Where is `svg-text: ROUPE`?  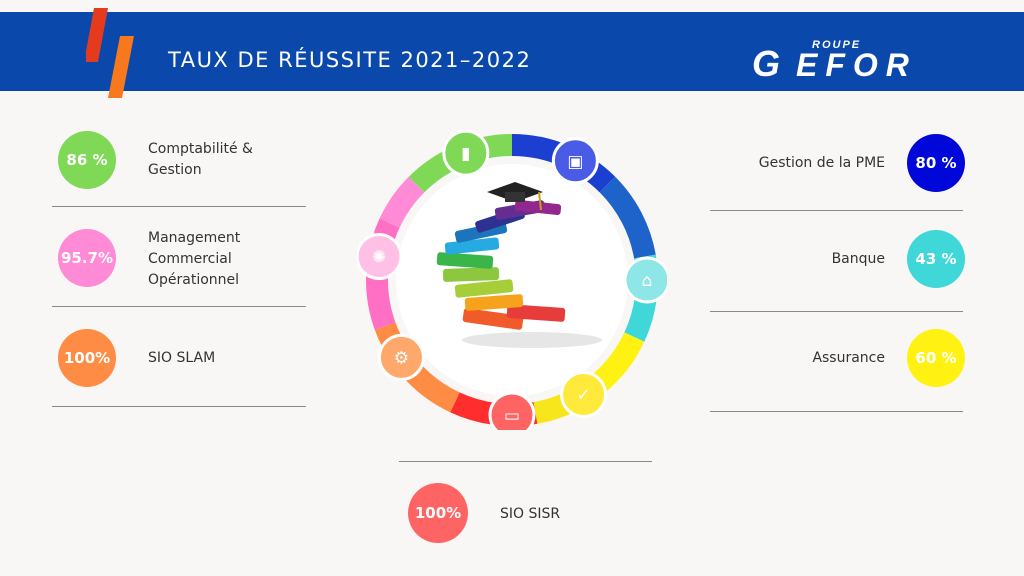
svg-text: ROUPE is located at coordinates (836, 45).